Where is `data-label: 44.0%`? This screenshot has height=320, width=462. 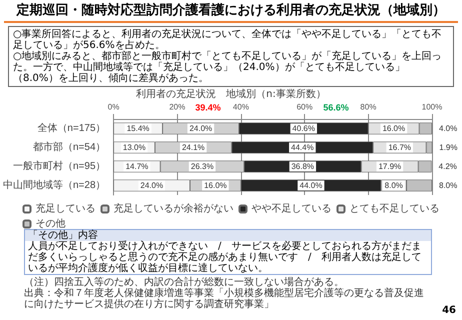 data-label: 44.0% is located at coordinates (311, 185).